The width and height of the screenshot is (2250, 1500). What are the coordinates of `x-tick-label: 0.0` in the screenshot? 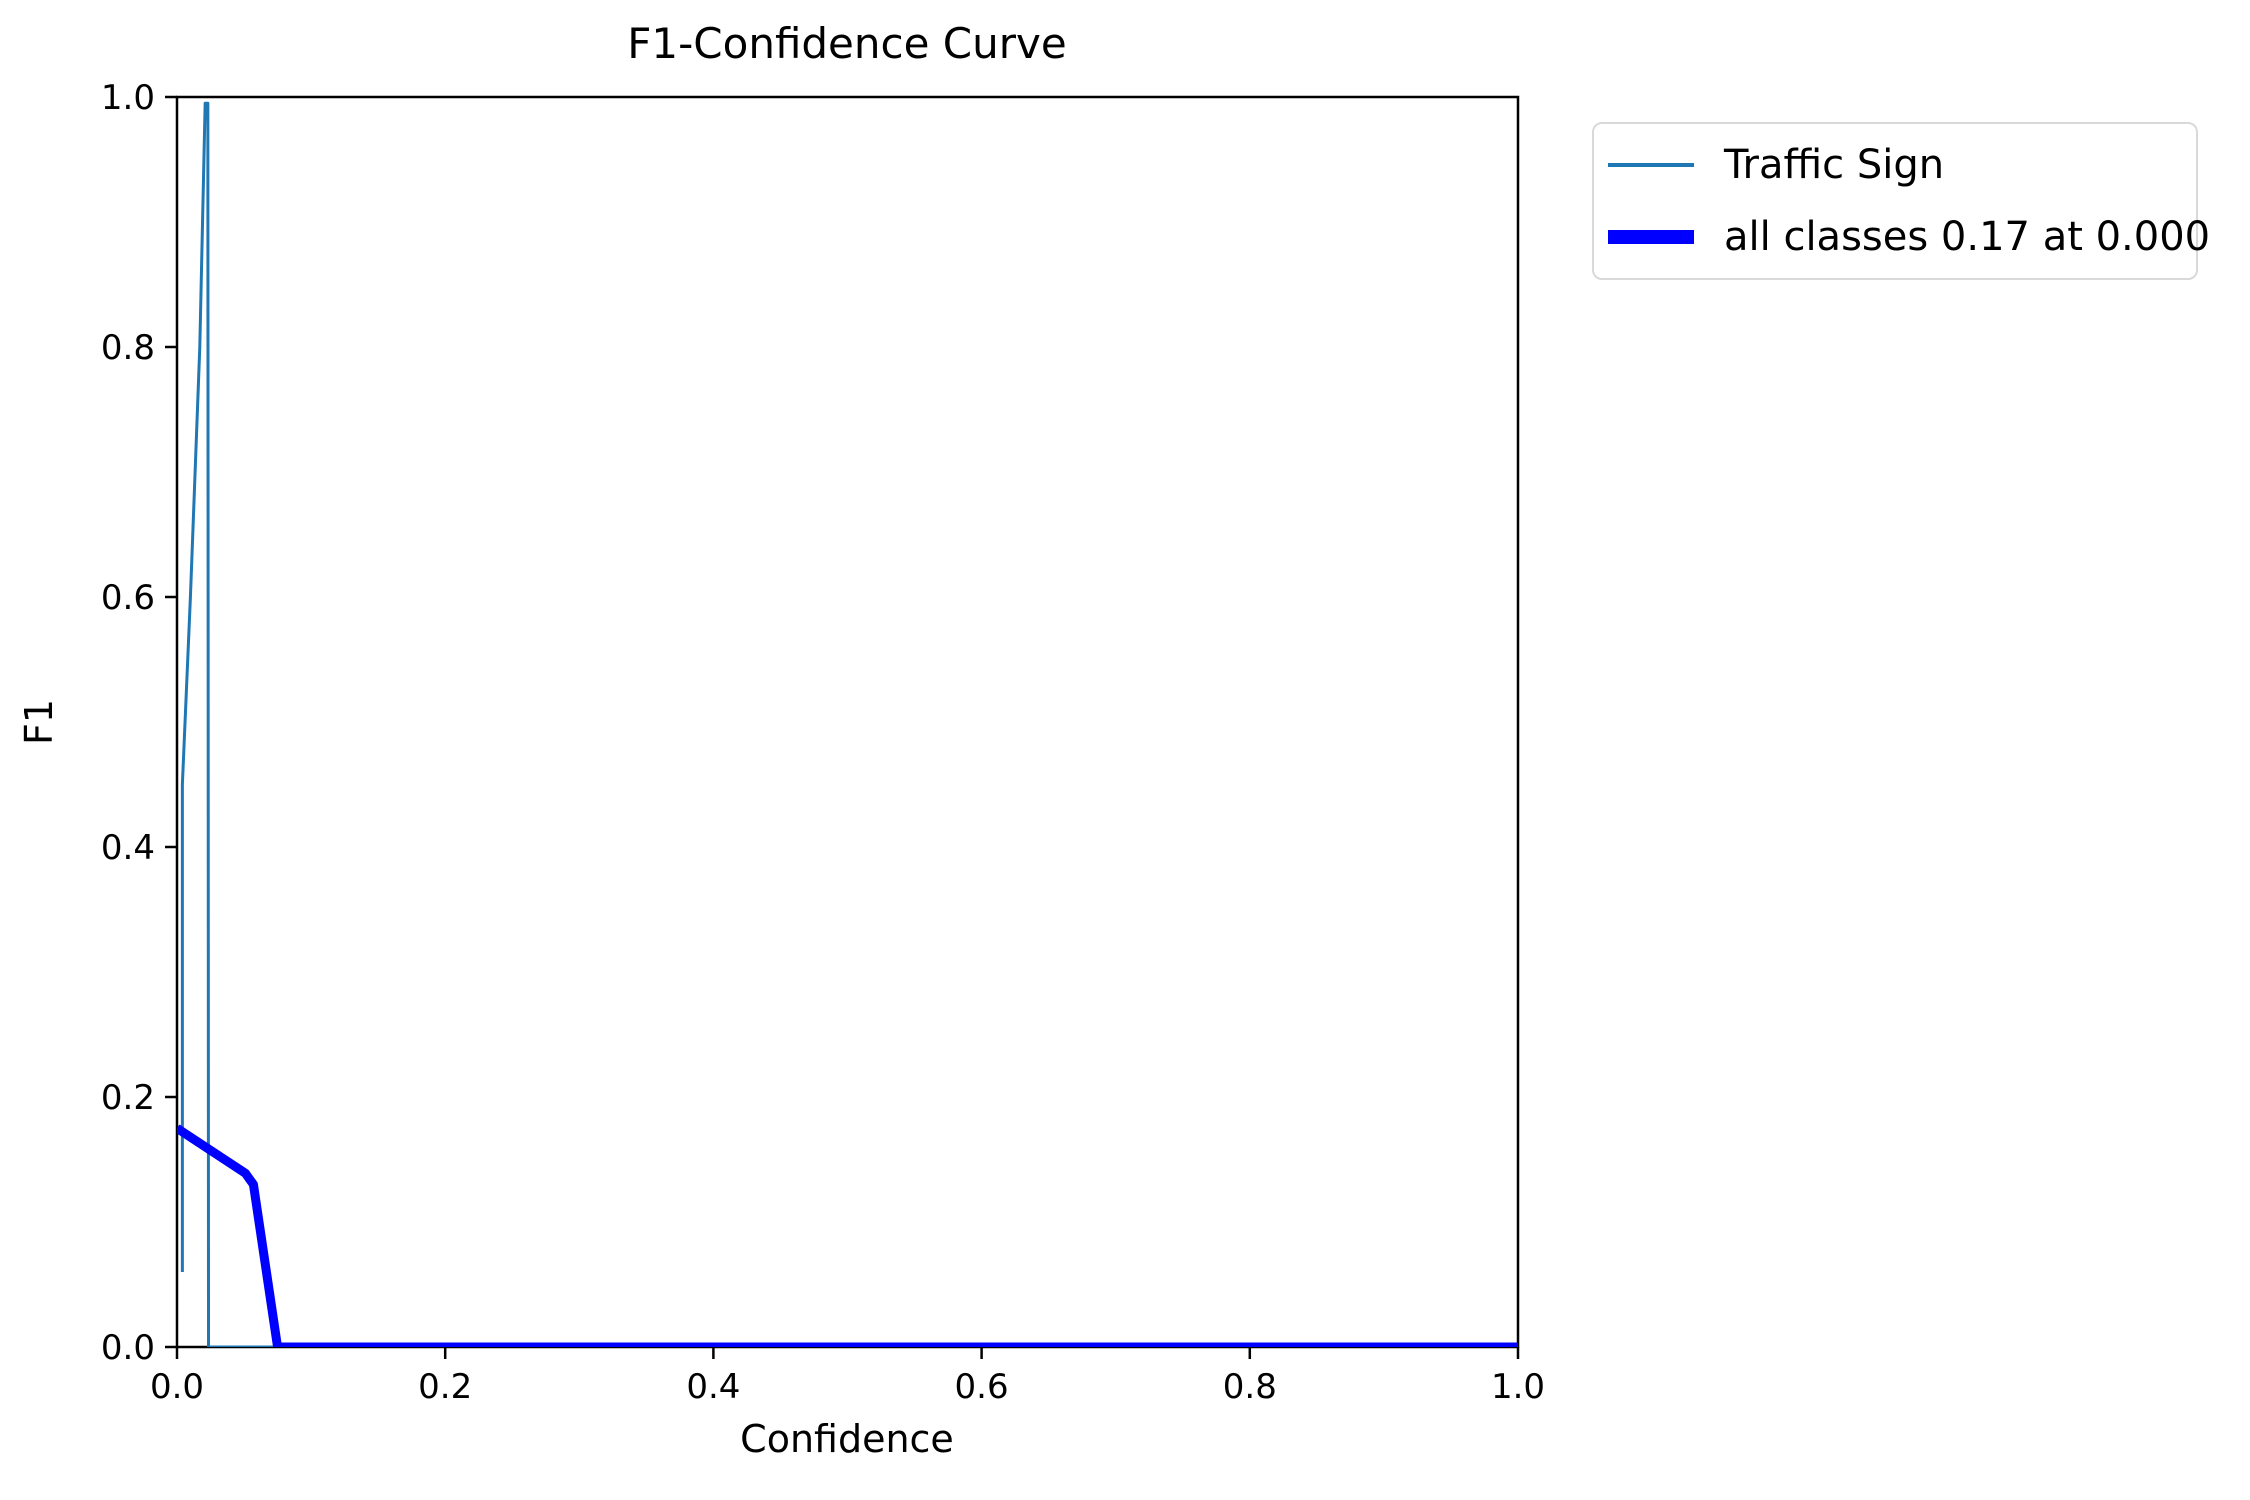 It's located at (177, 1387).